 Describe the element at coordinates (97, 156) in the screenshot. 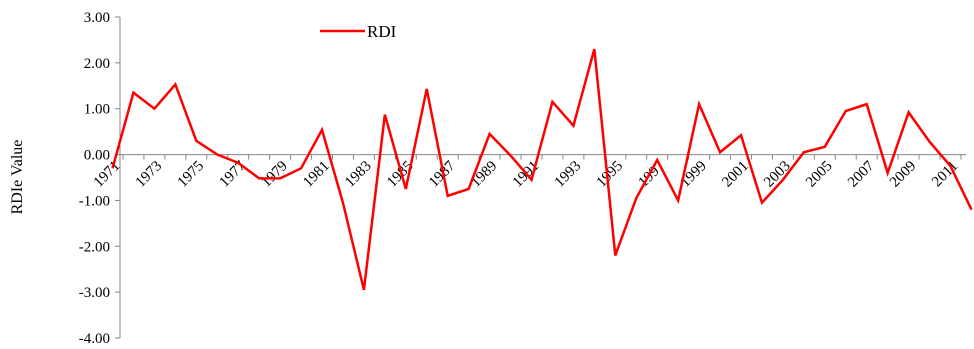

I see `y-tick-label: 0.00` at that location.